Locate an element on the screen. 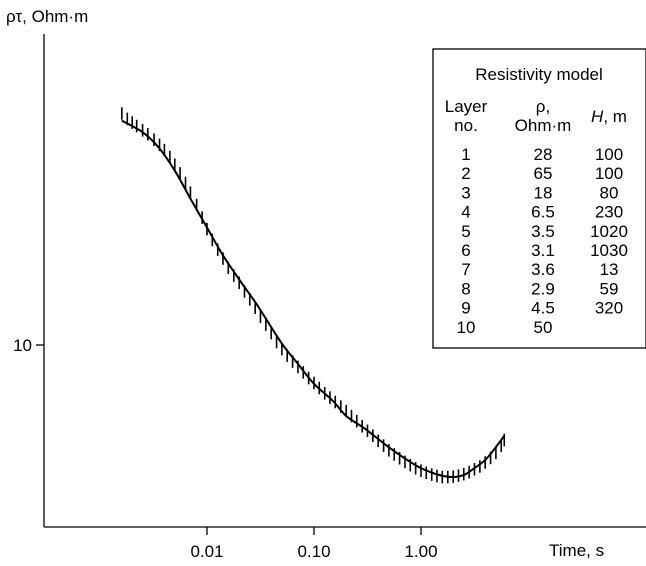 Image resolution: width=646 pixels, height=566 pixels. header-rho-line1: ρ, is located at coordinates (543, 106).